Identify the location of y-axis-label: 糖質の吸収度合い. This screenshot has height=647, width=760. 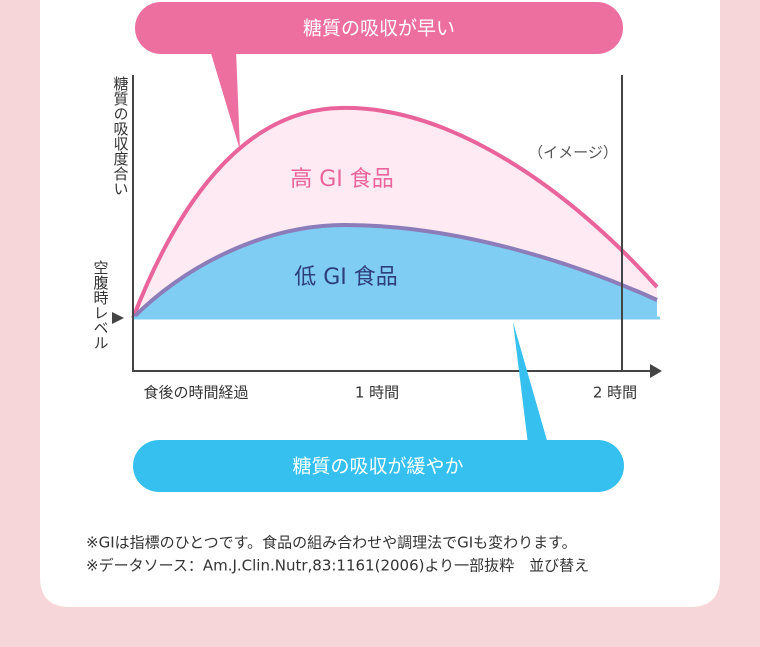
(121, 136).